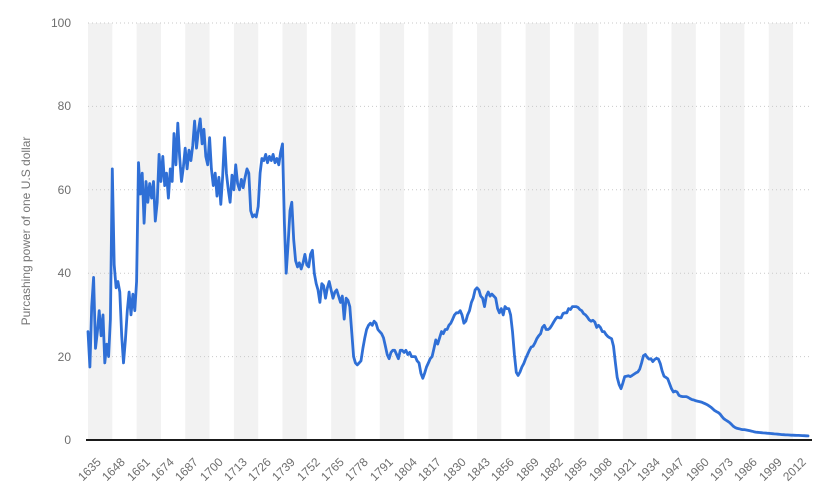 The image size is (815, 504). What do you see at coordinates (67, 440) in the screenshot?
I see `y-tick-label: 0` at bounding box center [67, 440].